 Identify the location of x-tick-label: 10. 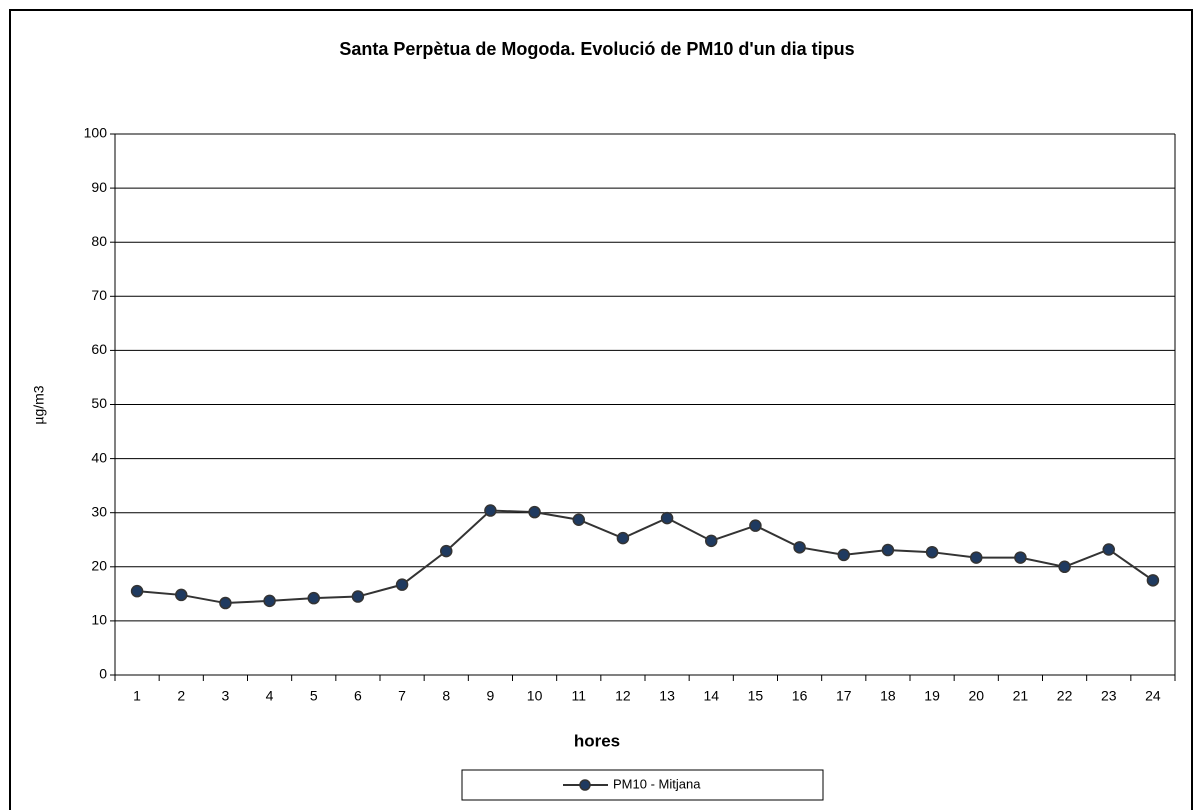
(535, 696).